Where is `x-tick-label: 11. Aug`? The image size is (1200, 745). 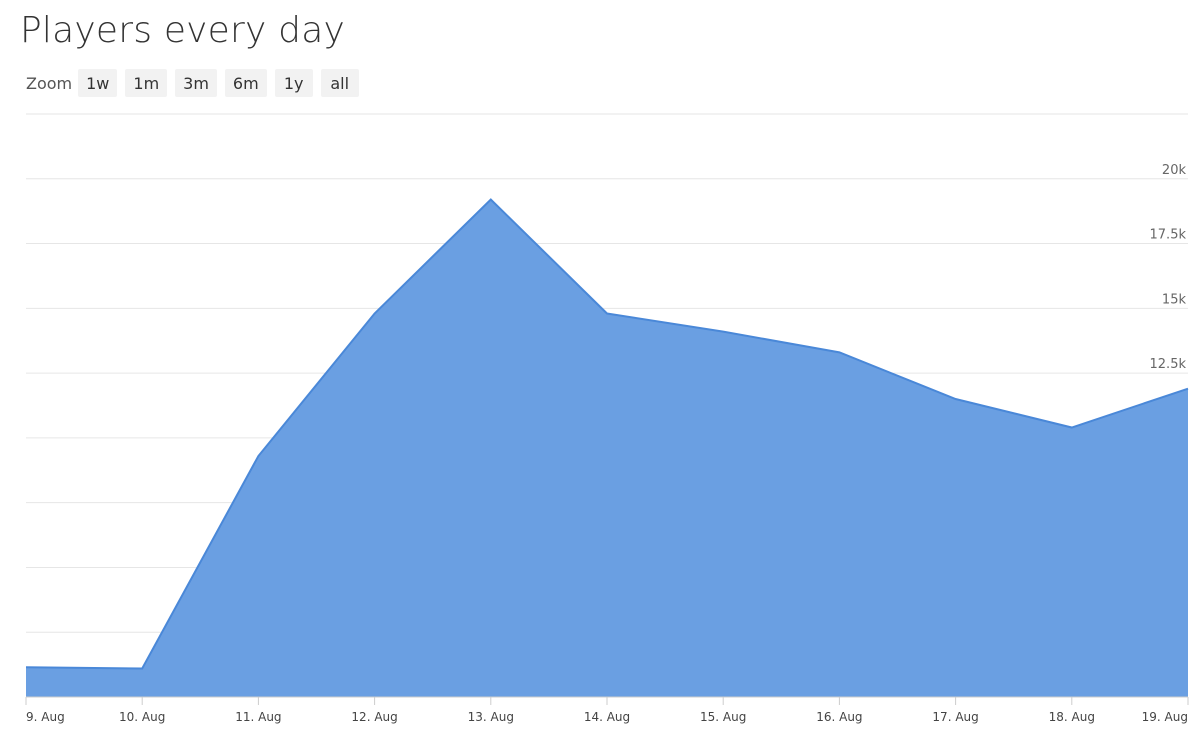
x-tick-label: 11. Aug is located at coordinates (258, 717).